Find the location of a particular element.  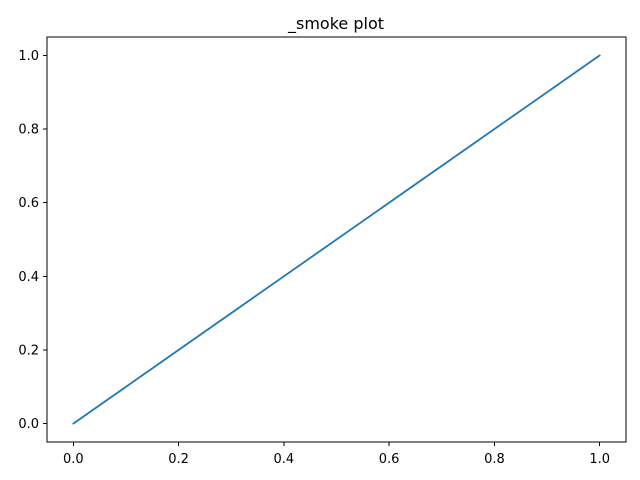

y-tick-label-2: 0.4 is located at coordinates (28, 277).